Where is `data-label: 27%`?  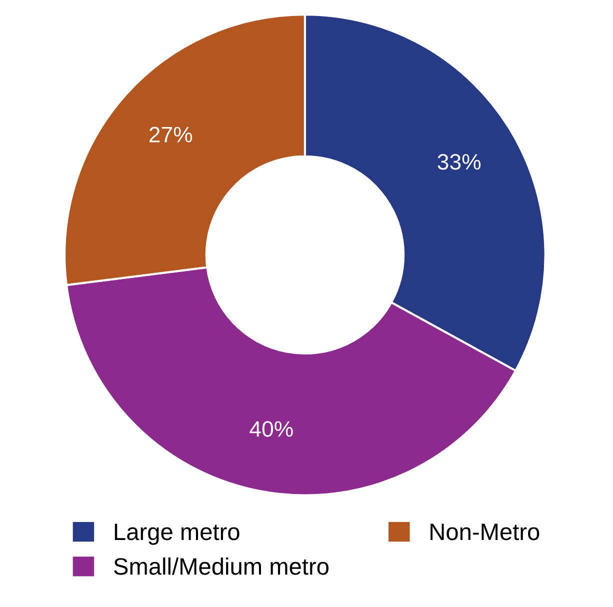
data-label: 27% is located at coordinates (171, 134).